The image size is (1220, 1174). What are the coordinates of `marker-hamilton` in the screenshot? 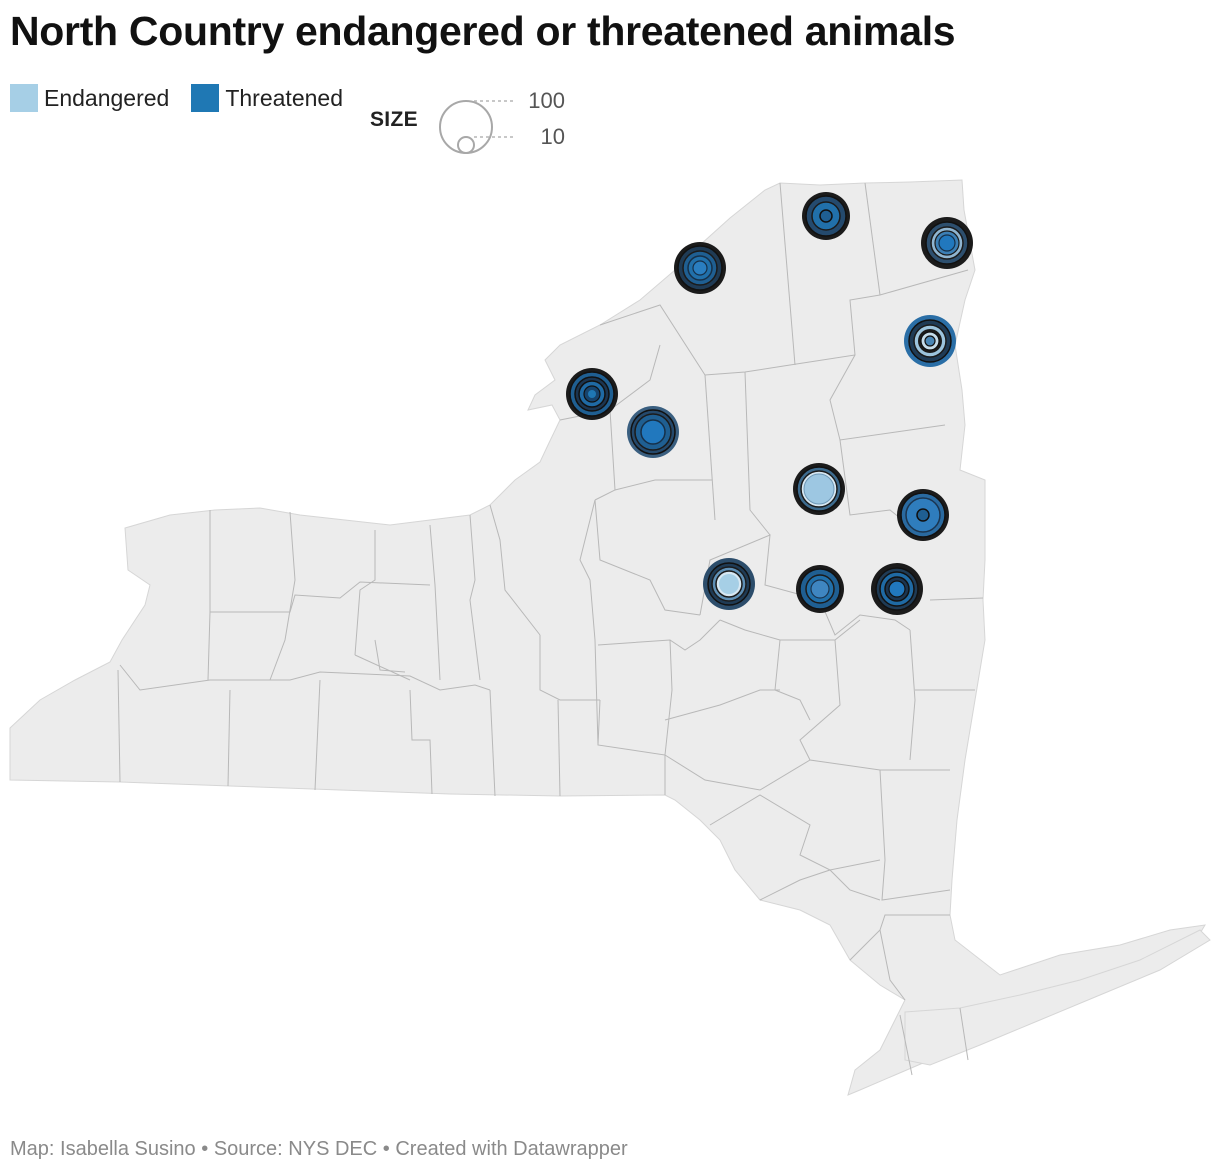 It's located at (819, 489).